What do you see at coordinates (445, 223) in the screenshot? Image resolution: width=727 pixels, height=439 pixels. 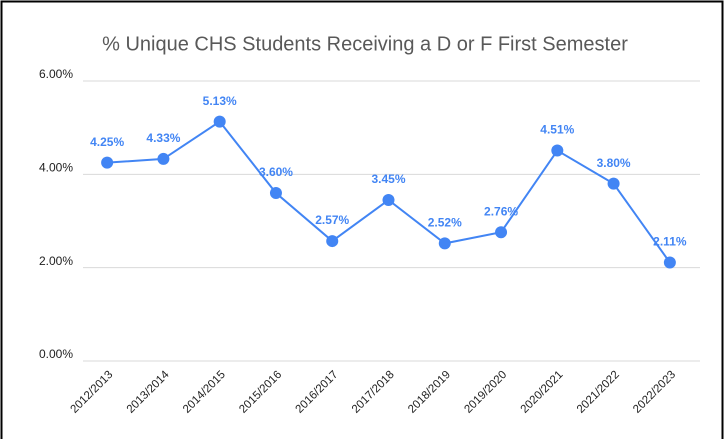 I see `data-label: 2.52%` at bounding box center [445, 223].